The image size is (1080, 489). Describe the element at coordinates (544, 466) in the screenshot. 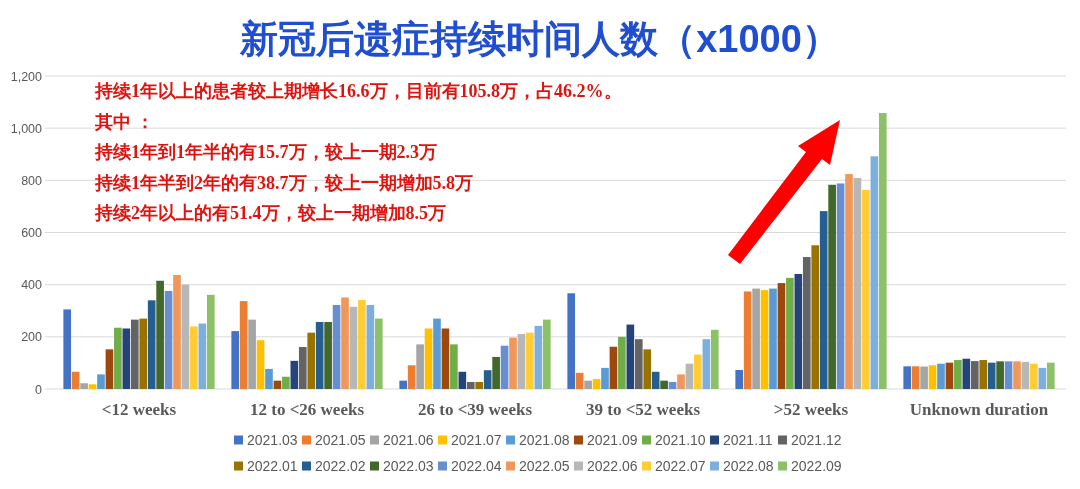

I see `legend-label: 2022.05` at that location.